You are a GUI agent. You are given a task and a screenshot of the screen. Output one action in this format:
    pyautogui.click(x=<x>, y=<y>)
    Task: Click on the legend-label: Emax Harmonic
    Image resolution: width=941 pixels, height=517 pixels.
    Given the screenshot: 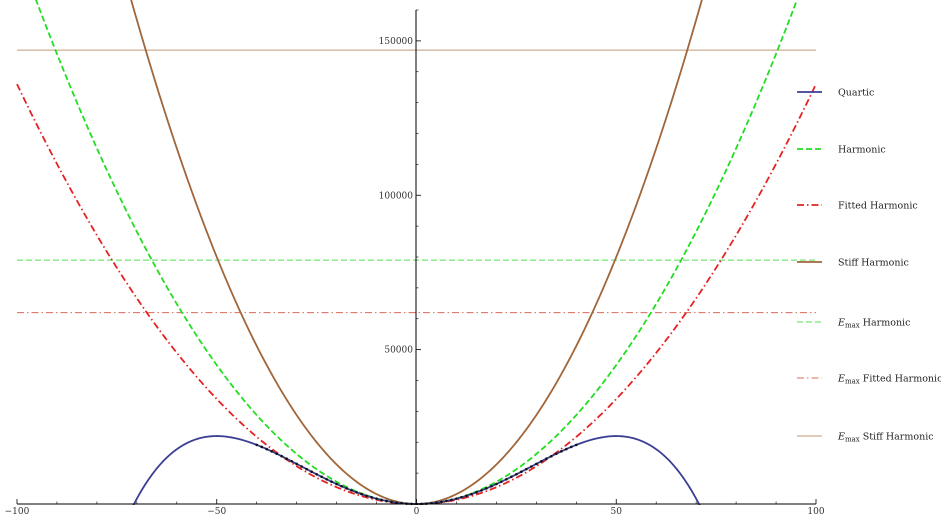 What is the action you would take?
    pyautogui.click(x=873, y=324)
    